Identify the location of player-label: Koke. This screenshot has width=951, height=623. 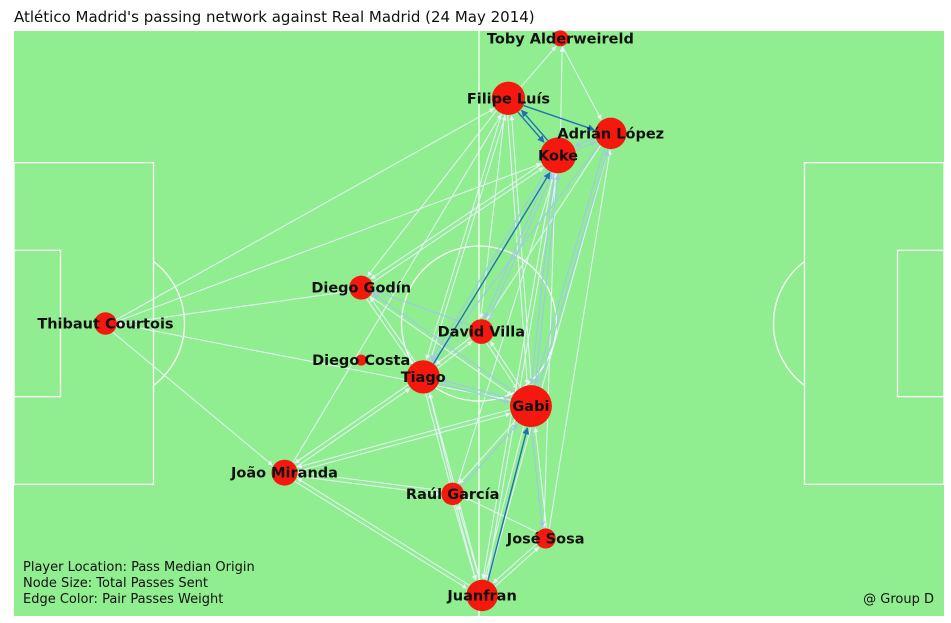
(558, 156).